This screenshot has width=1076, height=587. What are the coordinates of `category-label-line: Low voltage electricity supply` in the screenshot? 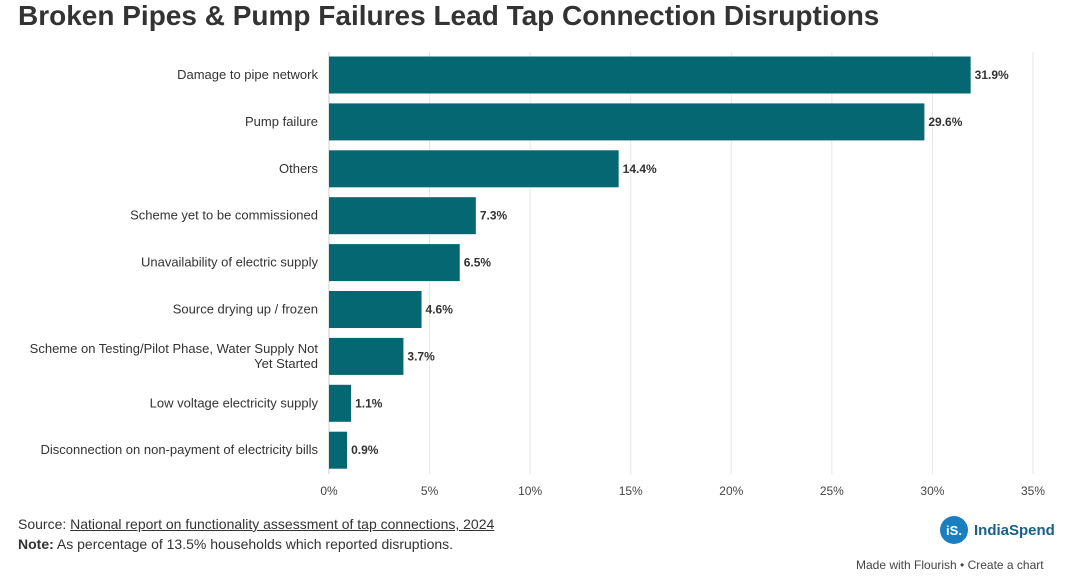 It's located at (234, 402).